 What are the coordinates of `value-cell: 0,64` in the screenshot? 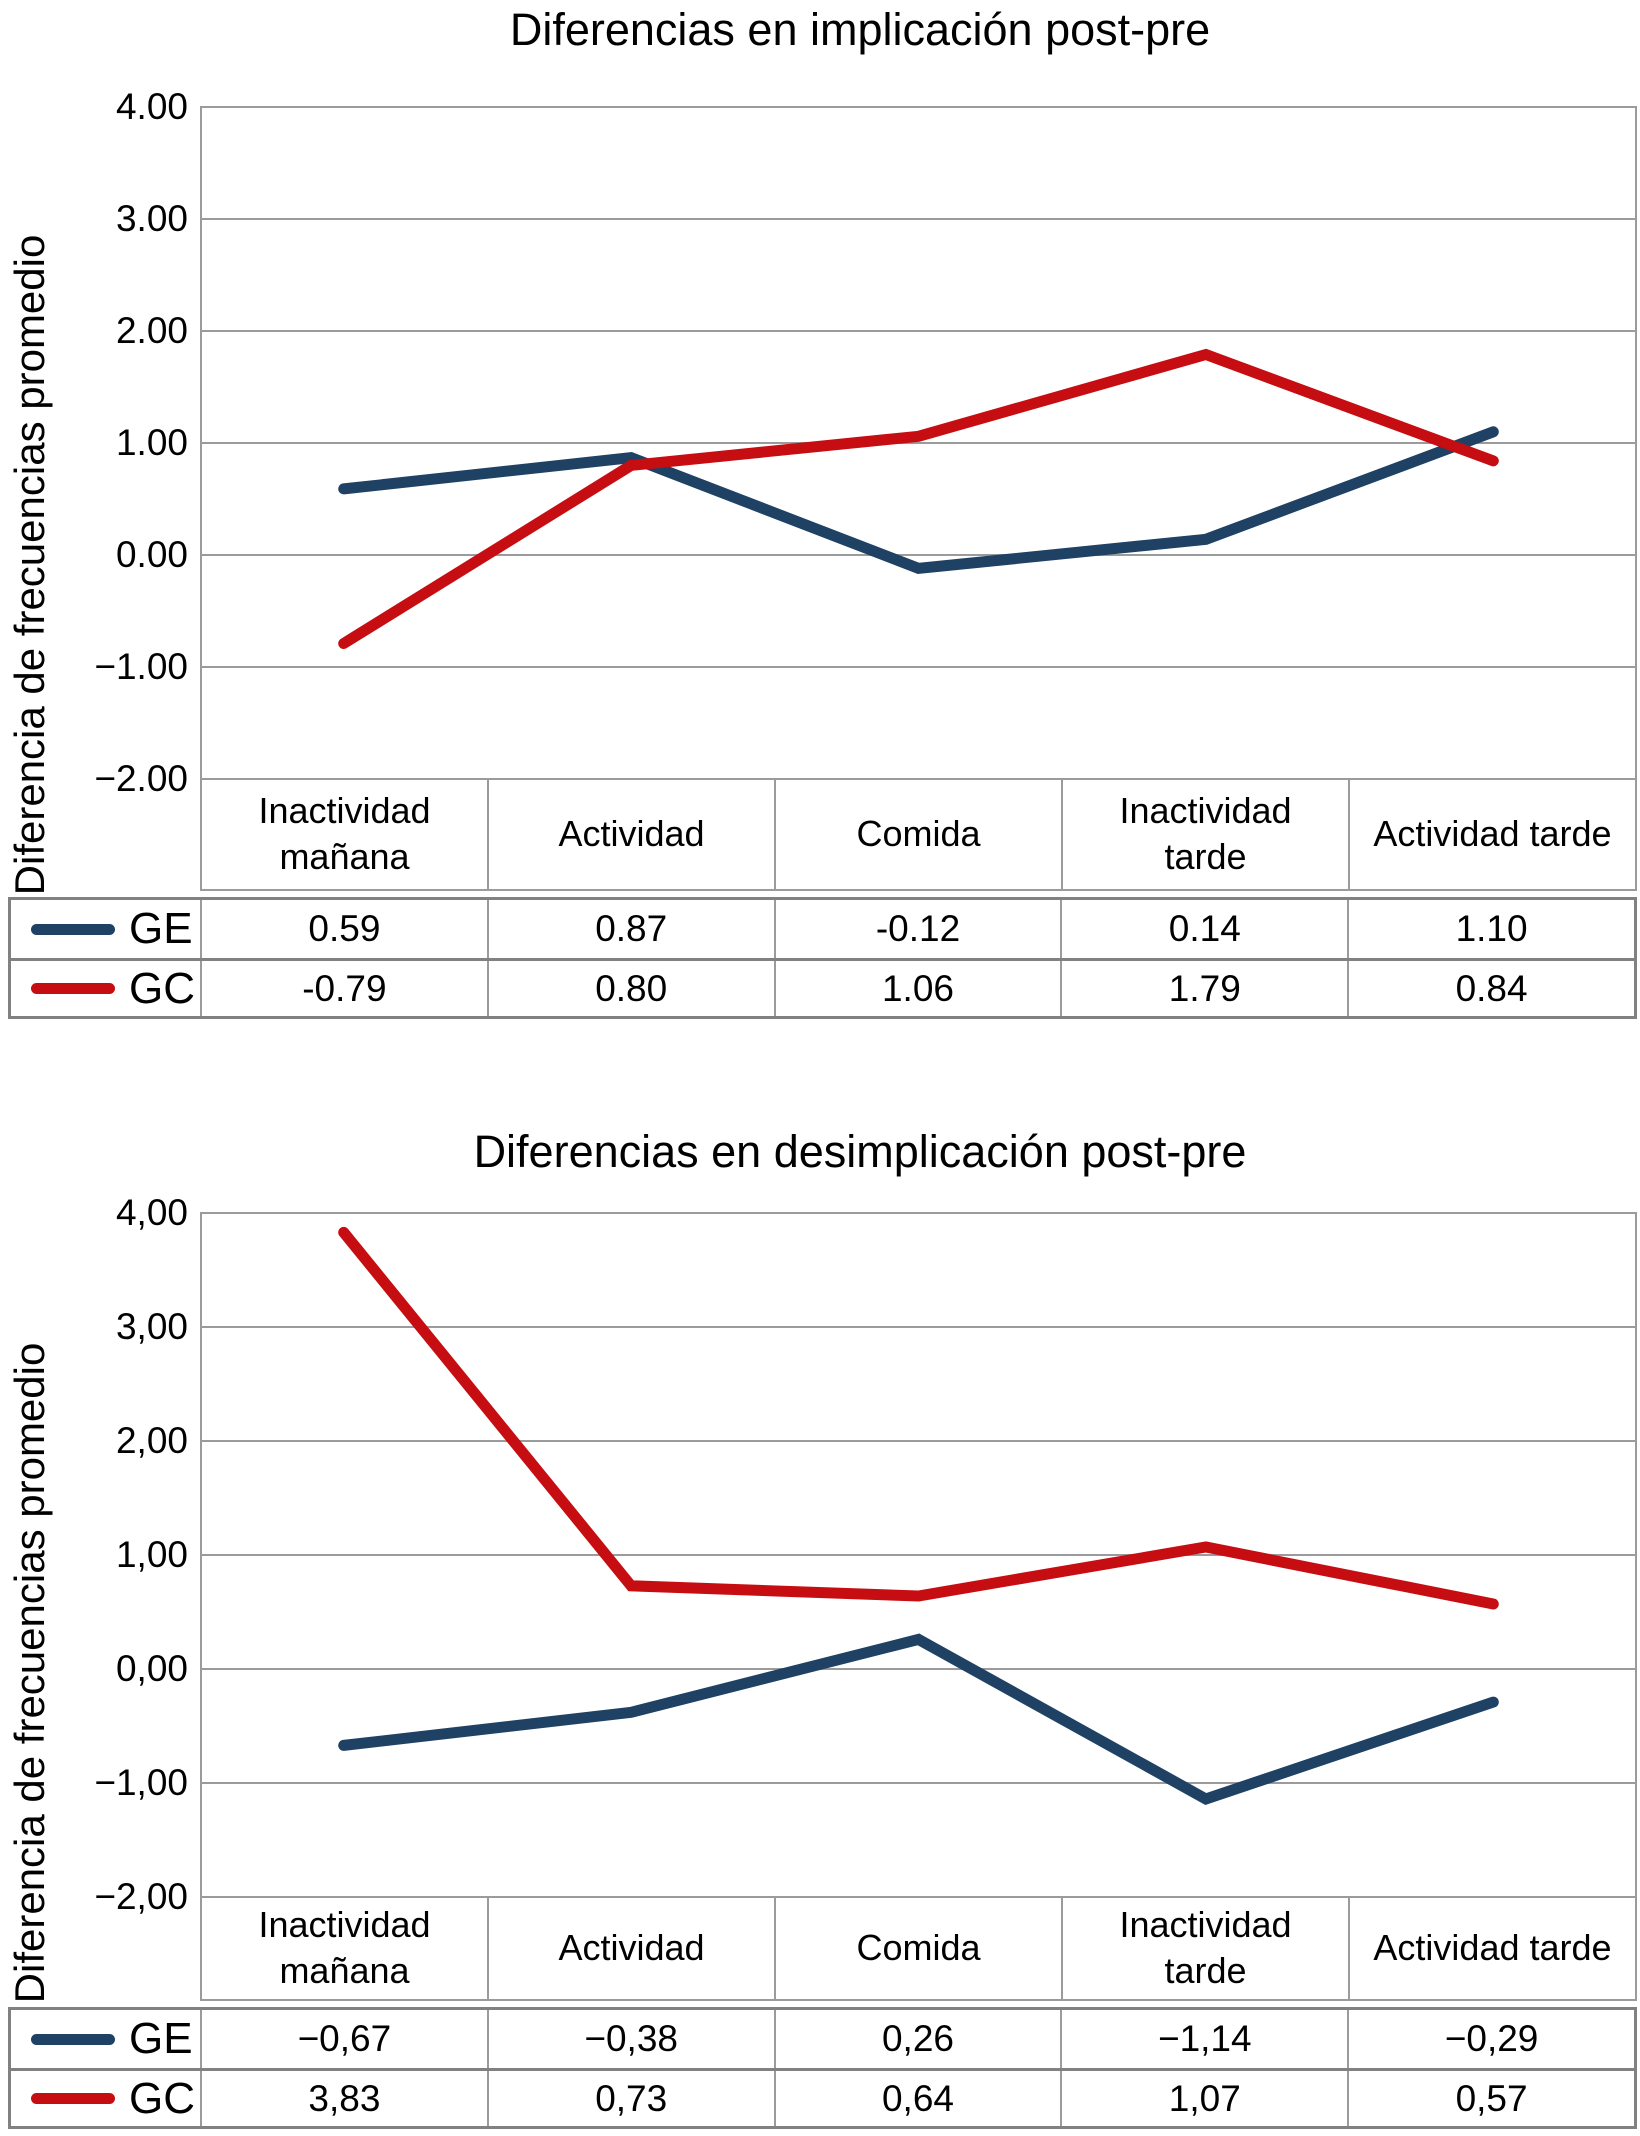 It's located at (917, 2098).